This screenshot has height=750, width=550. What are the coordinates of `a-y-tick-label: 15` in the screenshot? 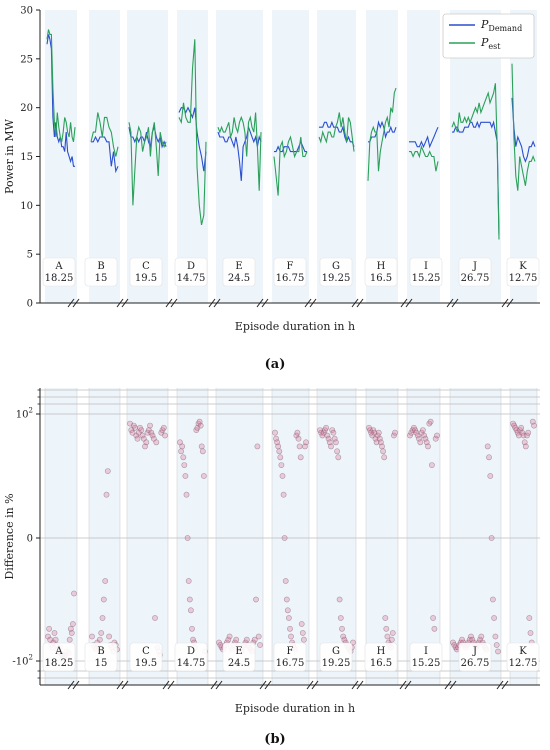 It's located at (26, 157).